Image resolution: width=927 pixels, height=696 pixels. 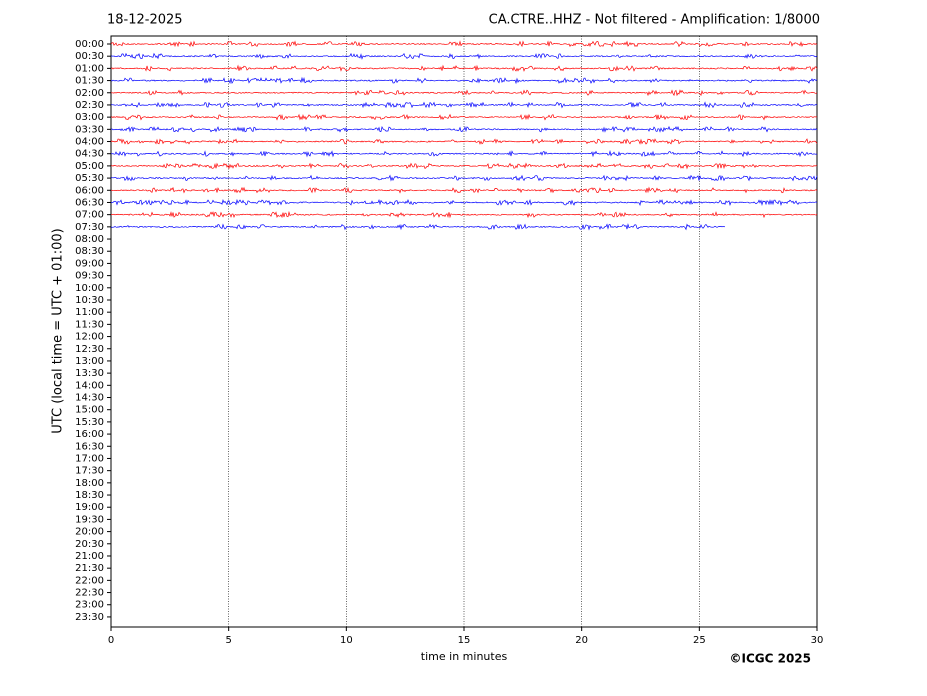 I want to click on y-tick-label: 22:00, so click(x=89, y=580).